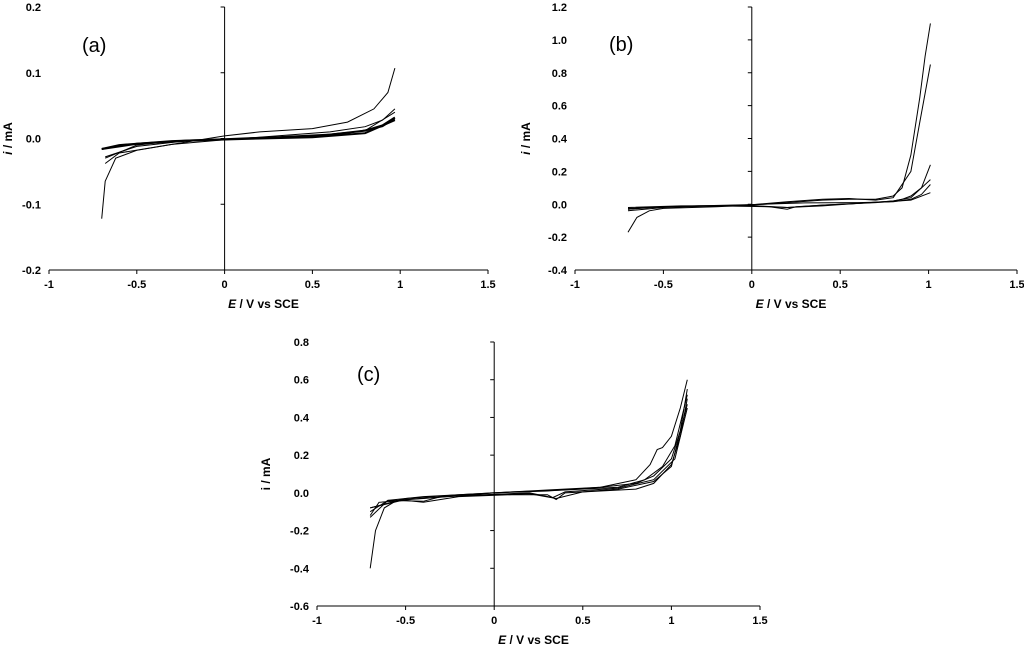  I want to click on y-tick-label: 1.2, so click(559, 8).